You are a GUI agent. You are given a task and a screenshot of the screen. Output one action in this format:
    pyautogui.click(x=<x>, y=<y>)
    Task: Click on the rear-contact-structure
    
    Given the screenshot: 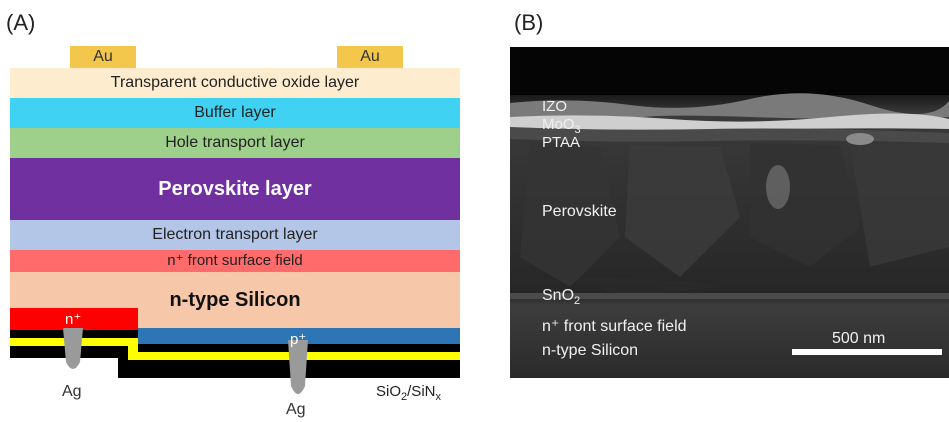 What is the action you would take?
    pyautogui.click(x=235, y=351)
    